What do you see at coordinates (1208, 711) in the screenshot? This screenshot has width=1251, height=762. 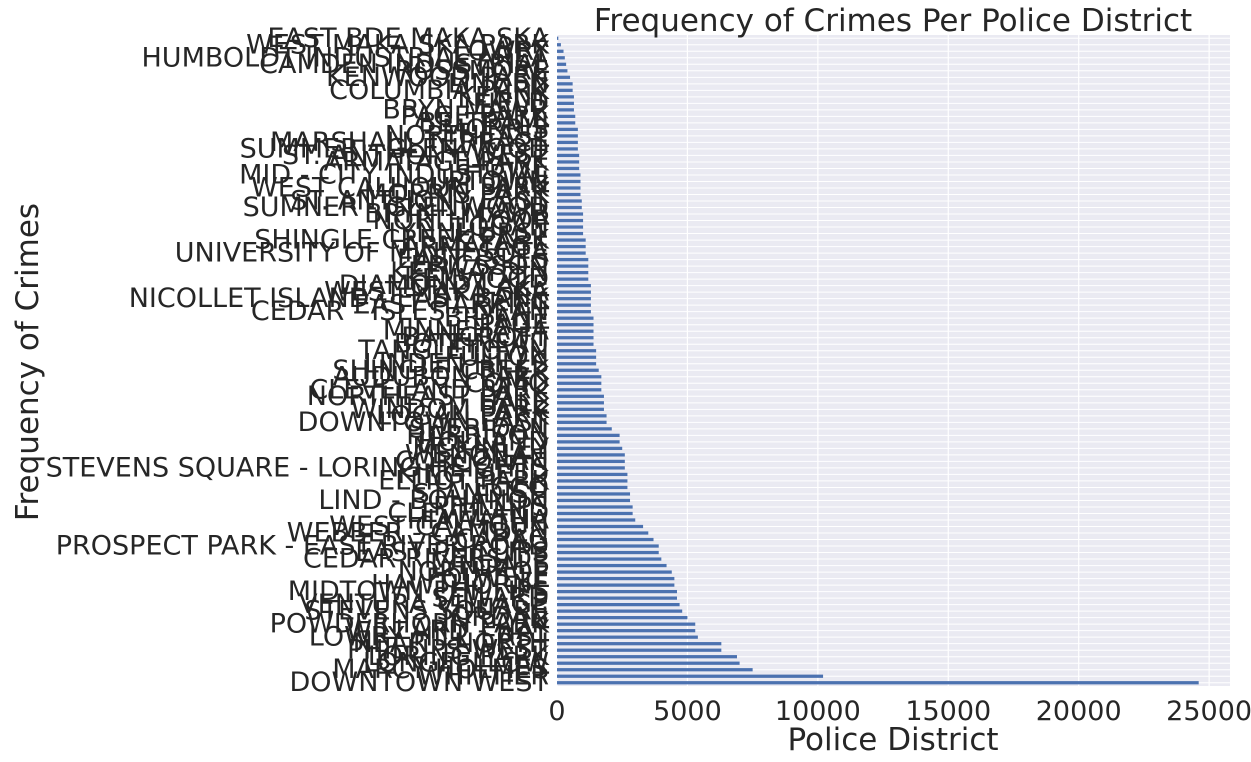 I see `x-tick-label: 25000` at bounding box center [1208, 711].